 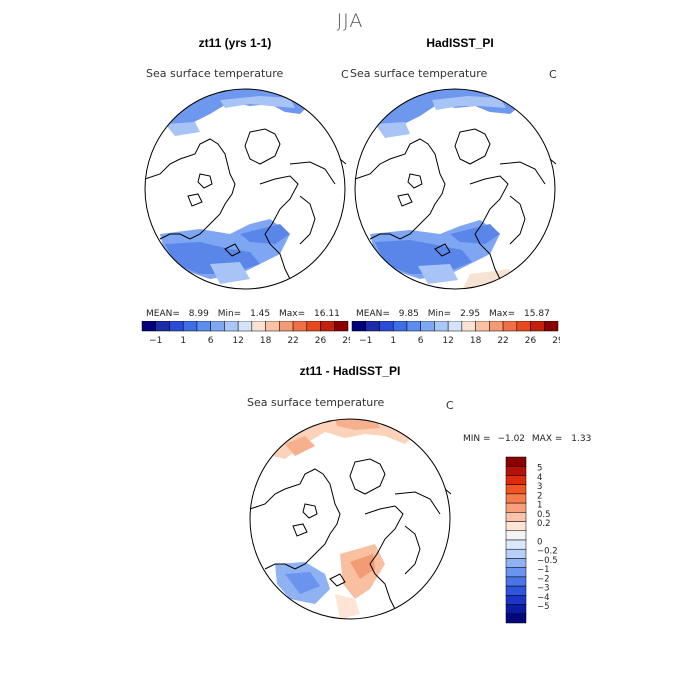 I want to click on stats-mean-value: 8.99, so click(x=198, y=314).